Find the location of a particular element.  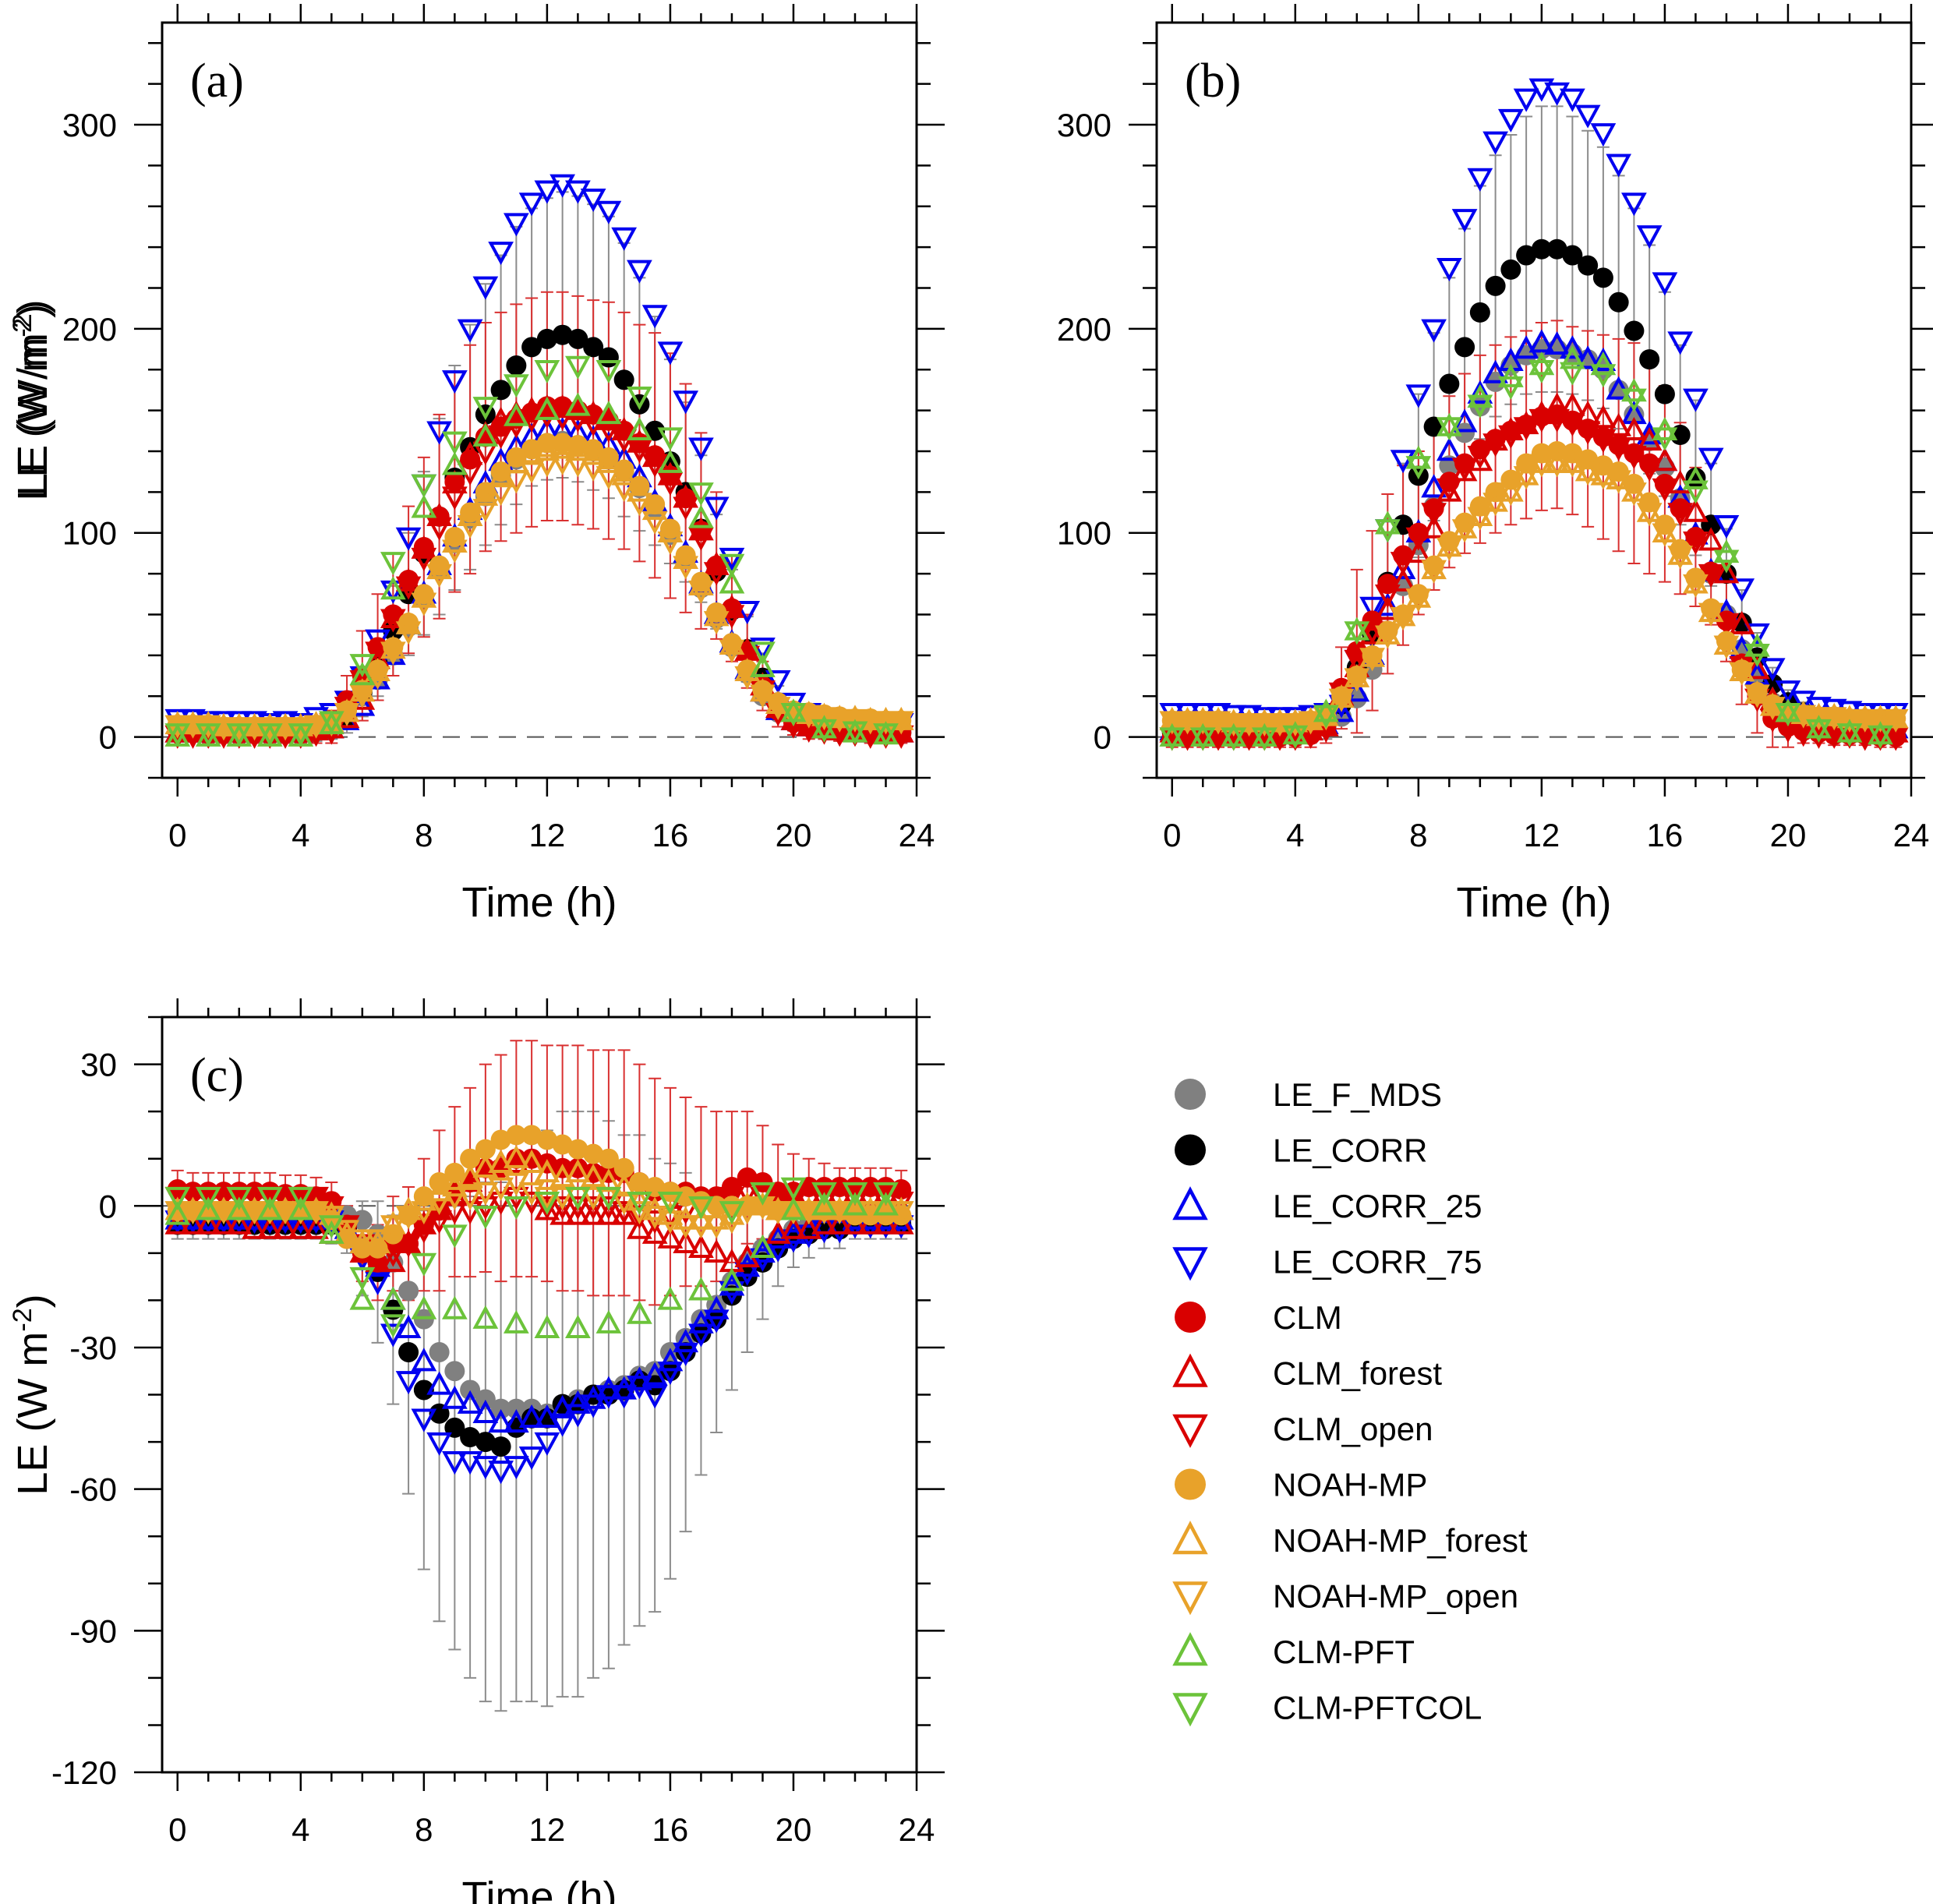

x-tick-label: 12 is located at coordinates (547, 835).